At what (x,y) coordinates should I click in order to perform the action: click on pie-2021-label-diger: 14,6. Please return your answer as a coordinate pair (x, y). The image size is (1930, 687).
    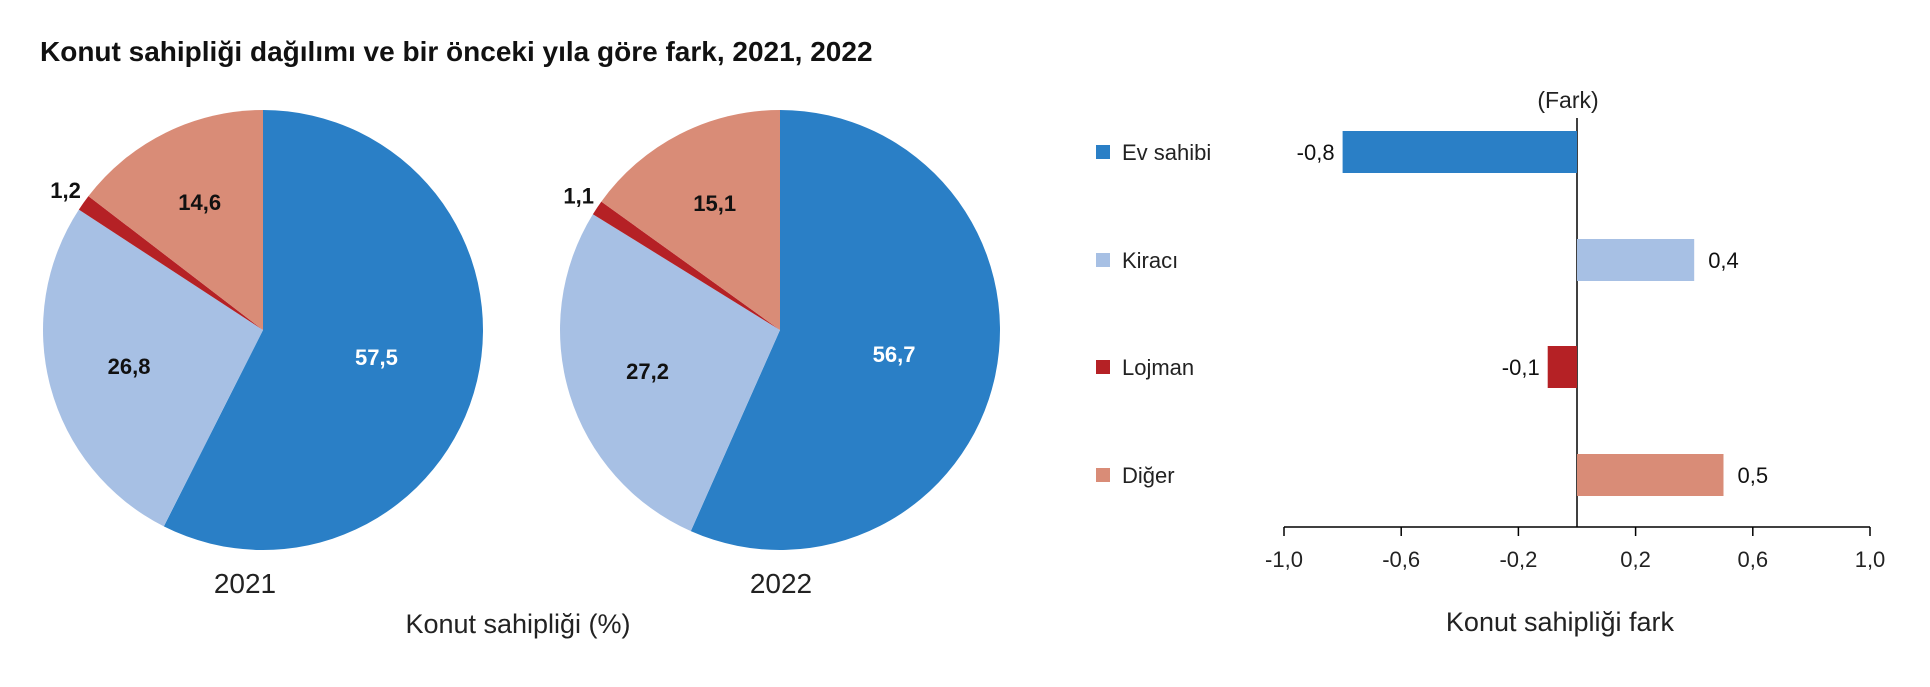
    Looking at the image, I should click on (199, 202).